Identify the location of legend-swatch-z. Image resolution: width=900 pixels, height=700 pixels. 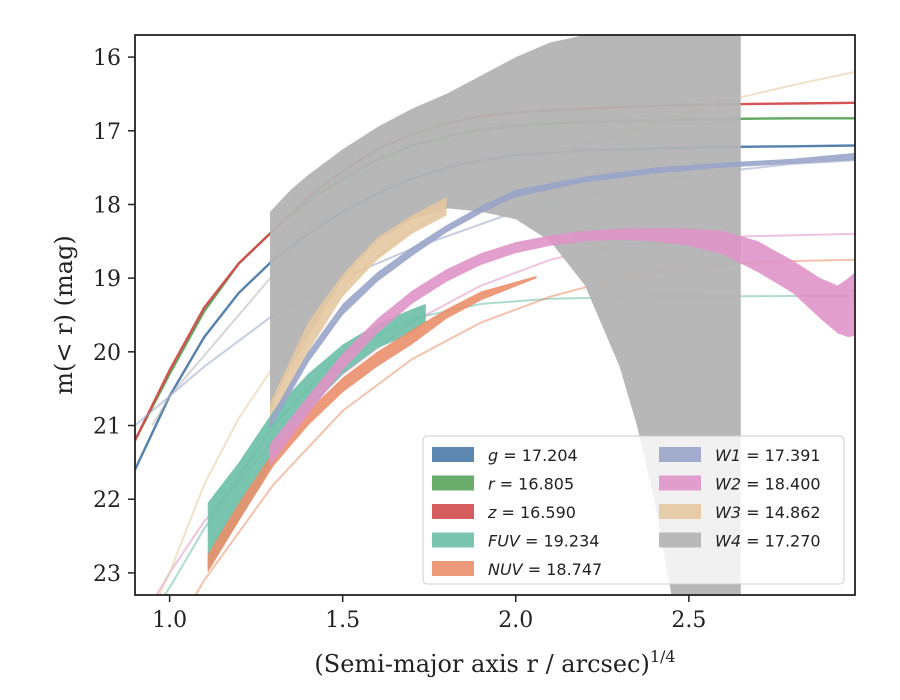
(453, 511).